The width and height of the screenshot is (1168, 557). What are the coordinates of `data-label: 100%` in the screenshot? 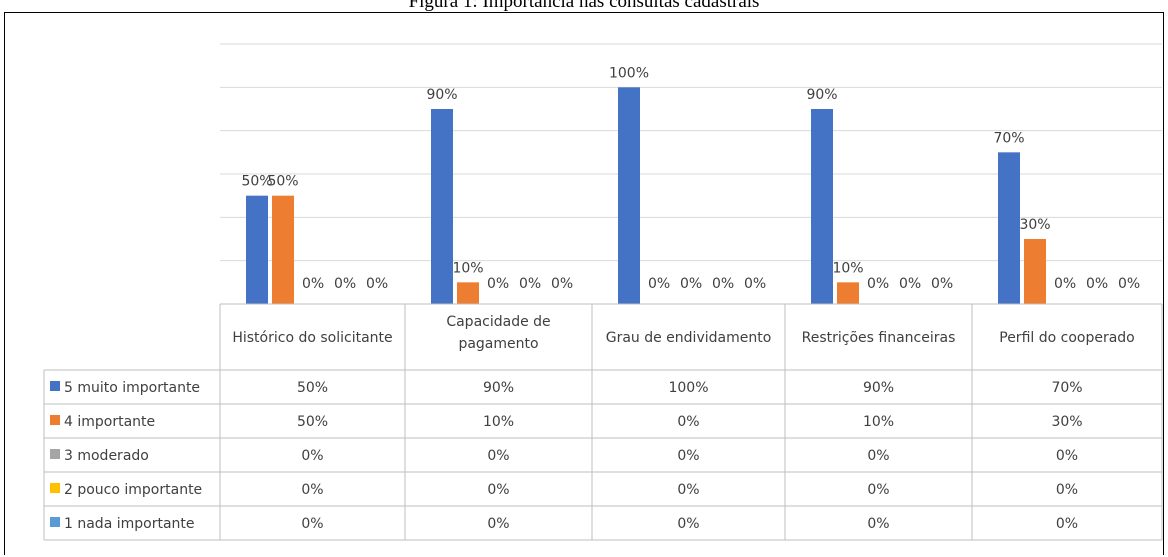 It's located at (629, 73).